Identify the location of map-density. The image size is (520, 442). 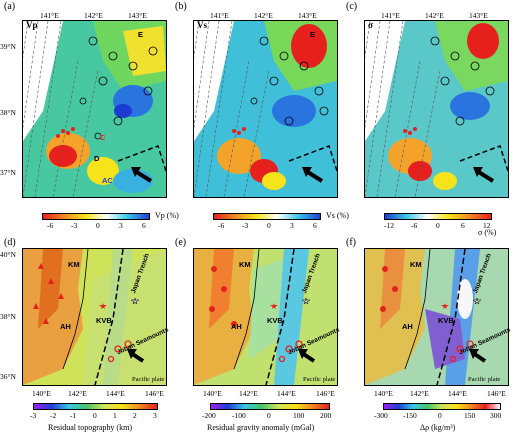
(436, 317).